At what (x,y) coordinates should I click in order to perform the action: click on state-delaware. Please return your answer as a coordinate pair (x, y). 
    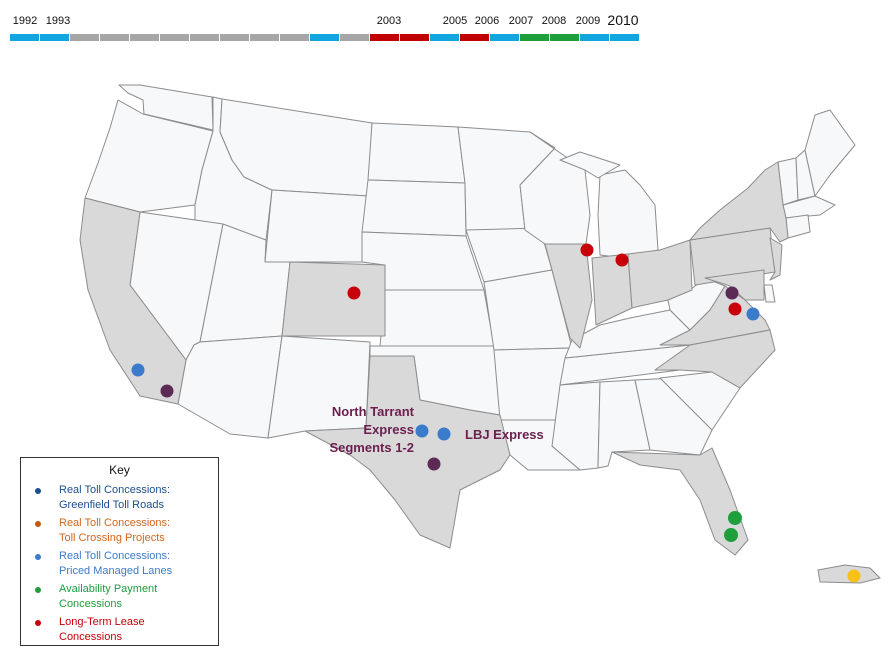
    Looking at the image, I should click on (769, 293).